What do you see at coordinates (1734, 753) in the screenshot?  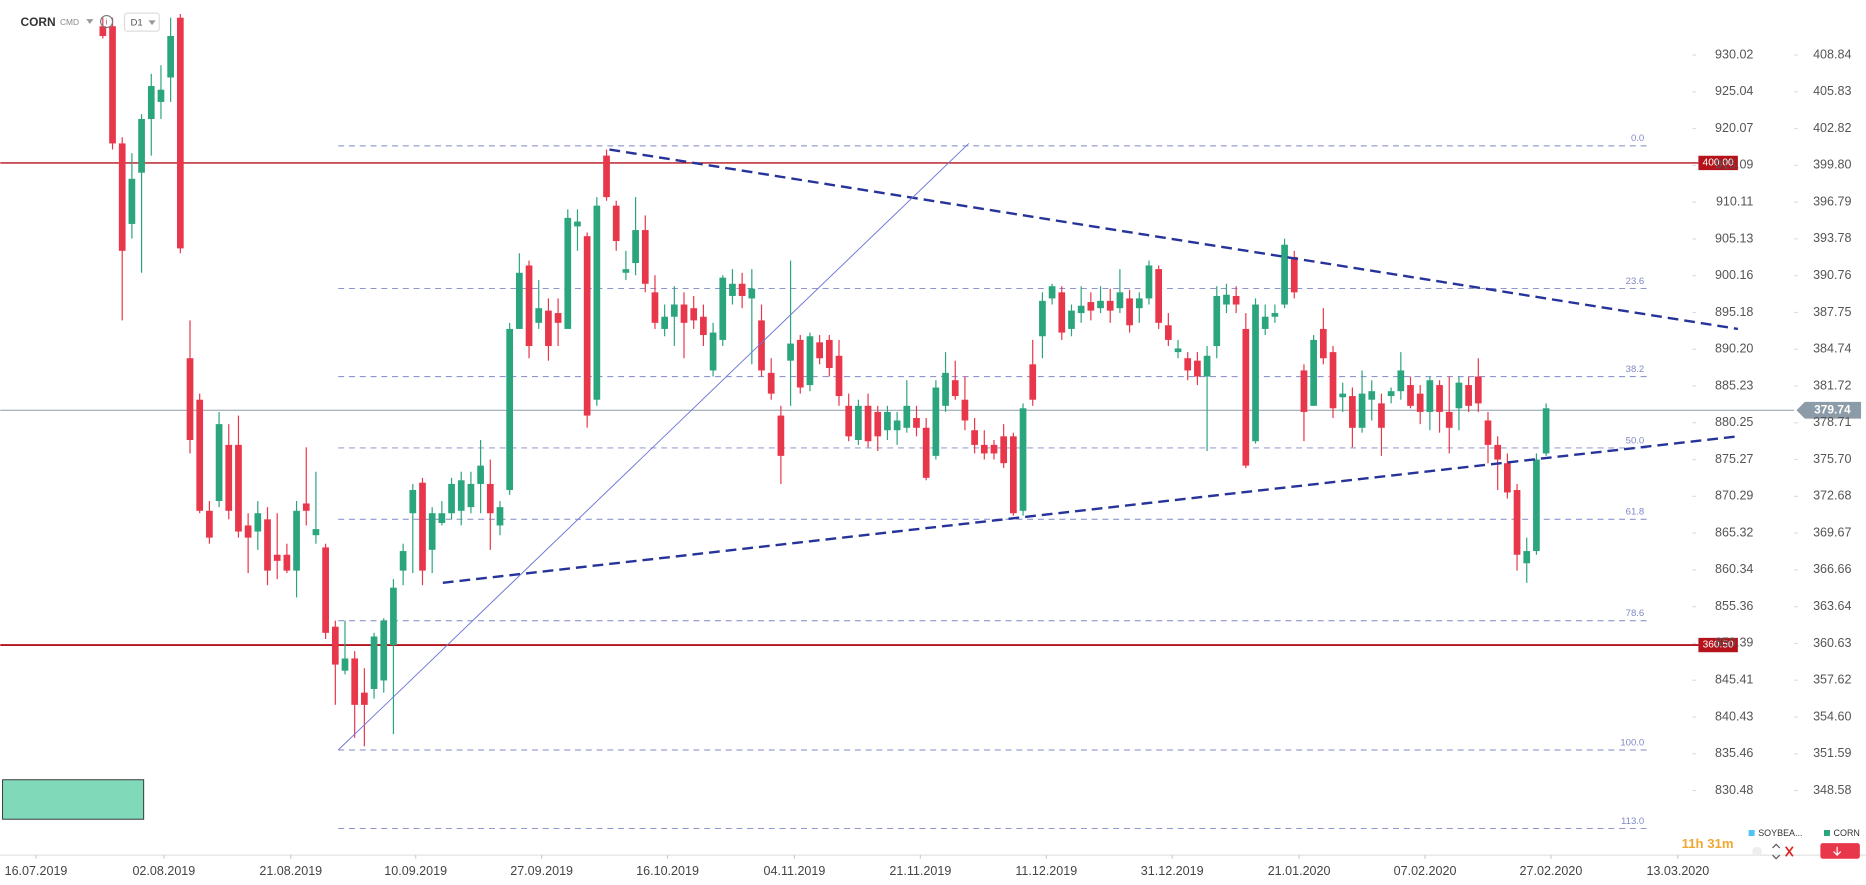 I see `y2-tick-label: 835.46` at bounding box center [1734, 753].